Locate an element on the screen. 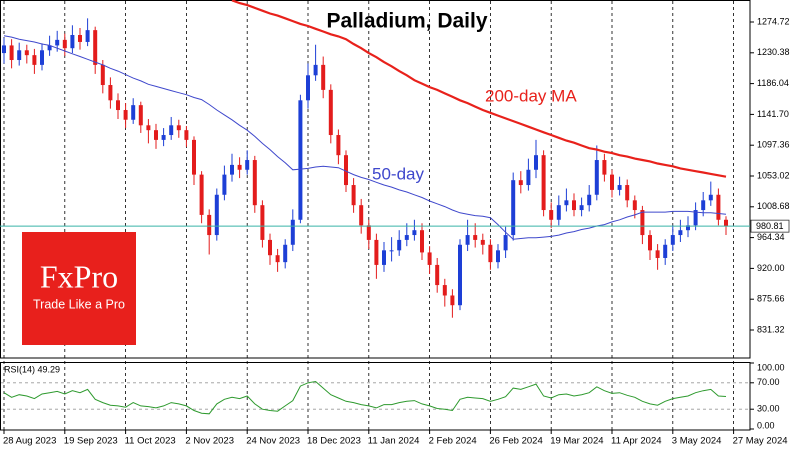 Image resolution: width=800 pixels, height=450 pixels. x-tick-label: 27 May 2024 is located at coordinates (760, 441).